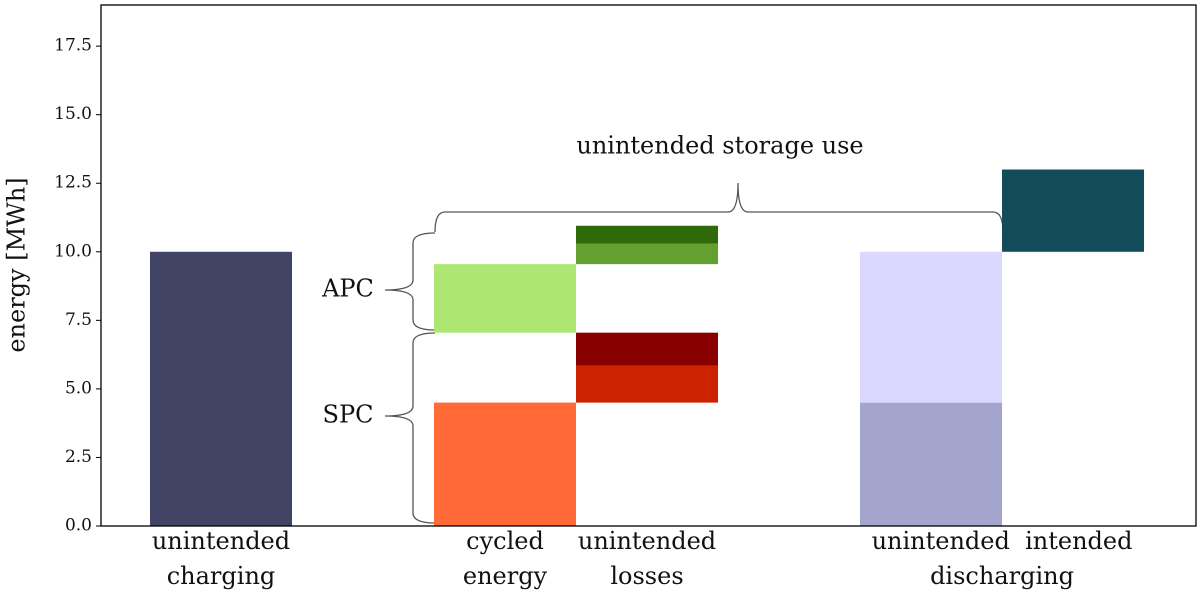 The height and width of the screenshot is (597, 1200). What do you see at coordinates (78, 320) in the screenshot?
I see `y-tick-label: 7.5` at bounding box center [78, 320].